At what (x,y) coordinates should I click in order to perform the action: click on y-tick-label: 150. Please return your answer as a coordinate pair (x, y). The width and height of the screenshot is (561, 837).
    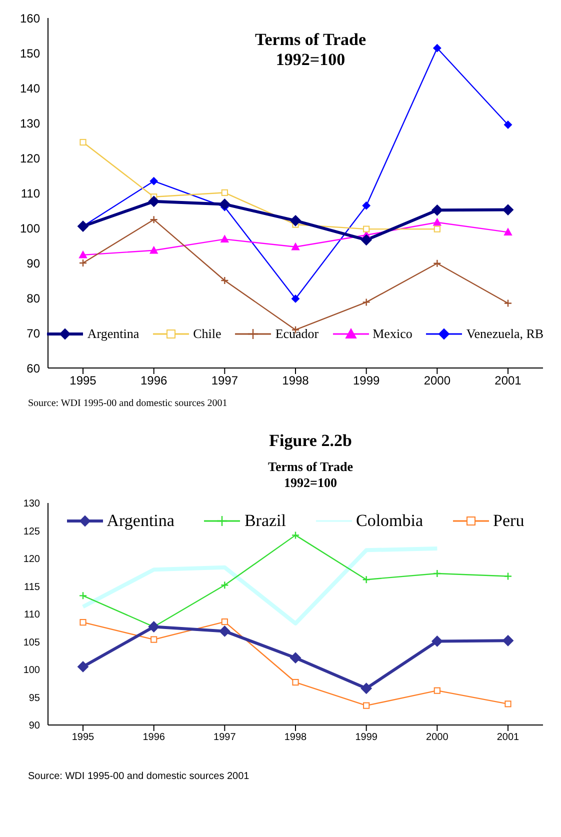
    Looking at the image, I should click on (30, 53).